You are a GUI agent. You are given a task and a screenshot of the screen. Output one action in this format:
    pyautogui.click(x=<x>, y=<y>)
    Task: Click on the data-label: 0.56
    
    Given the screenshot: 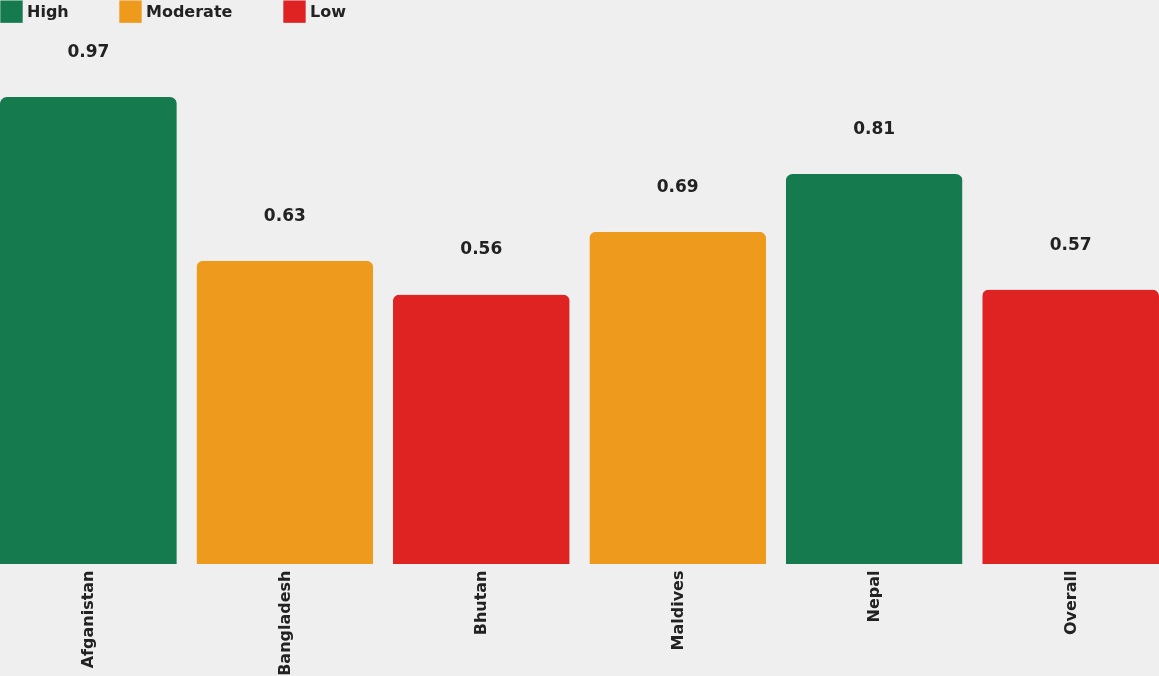 What is the action you would take?
    pyautogui.click(x=481, y=248)
    